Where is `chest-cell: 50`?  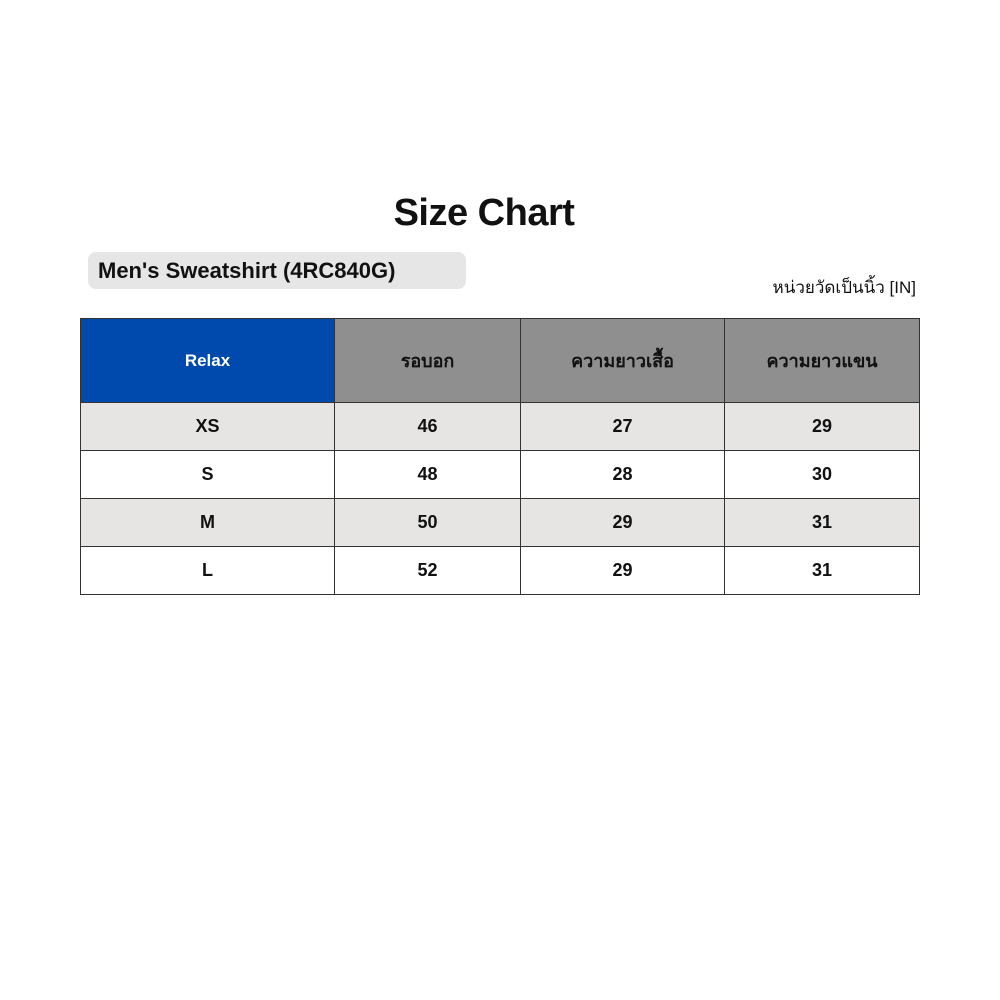 chest-cell: 50 is located at coordinates (427, 522).